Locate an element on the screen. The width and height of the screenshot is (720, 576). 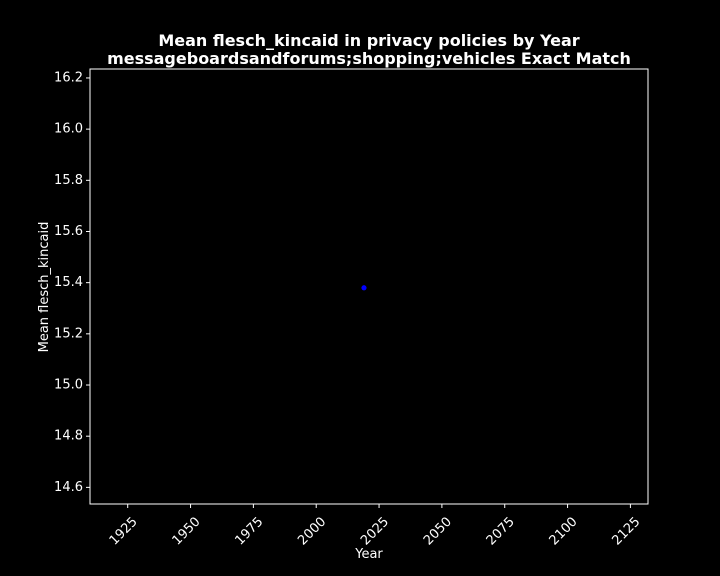
y-tick-label: 14.6 is located at coordinates (68, 487).